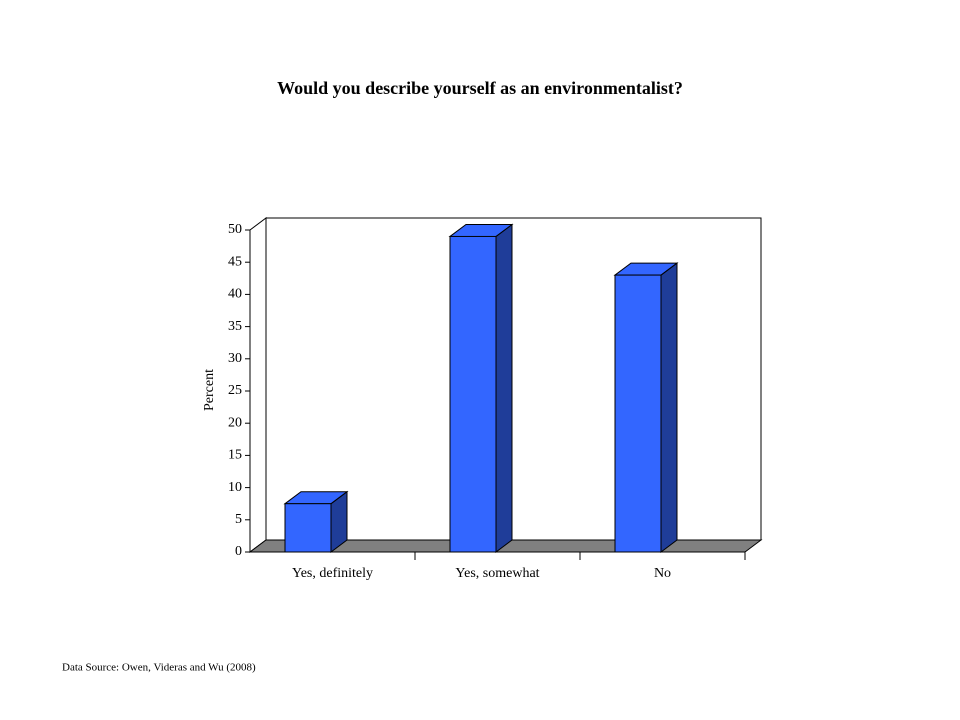  What do you see at coordinates (235, 487) in the screenshot?
I see `y-tick-label: 10` at bounding box center [235, 487].